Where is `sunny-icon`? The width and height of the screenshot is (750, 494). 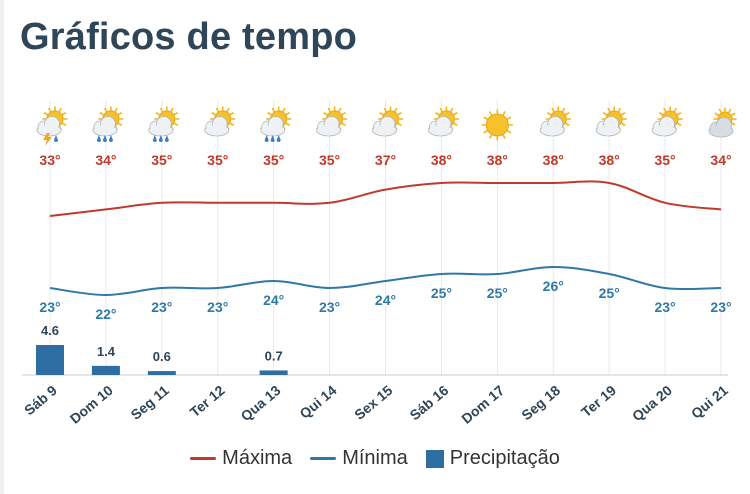 sunny-icon is located at coordinates (497, 125).